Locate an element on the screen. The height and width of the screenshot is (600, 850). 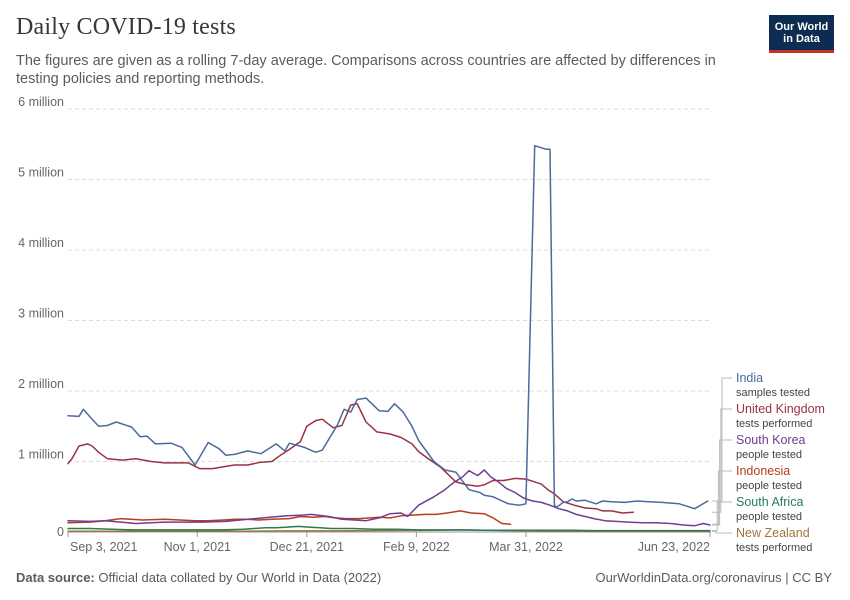
coronavirus-link: OurWorldinData.org/coronavirus is located at coordinates (688, 577).